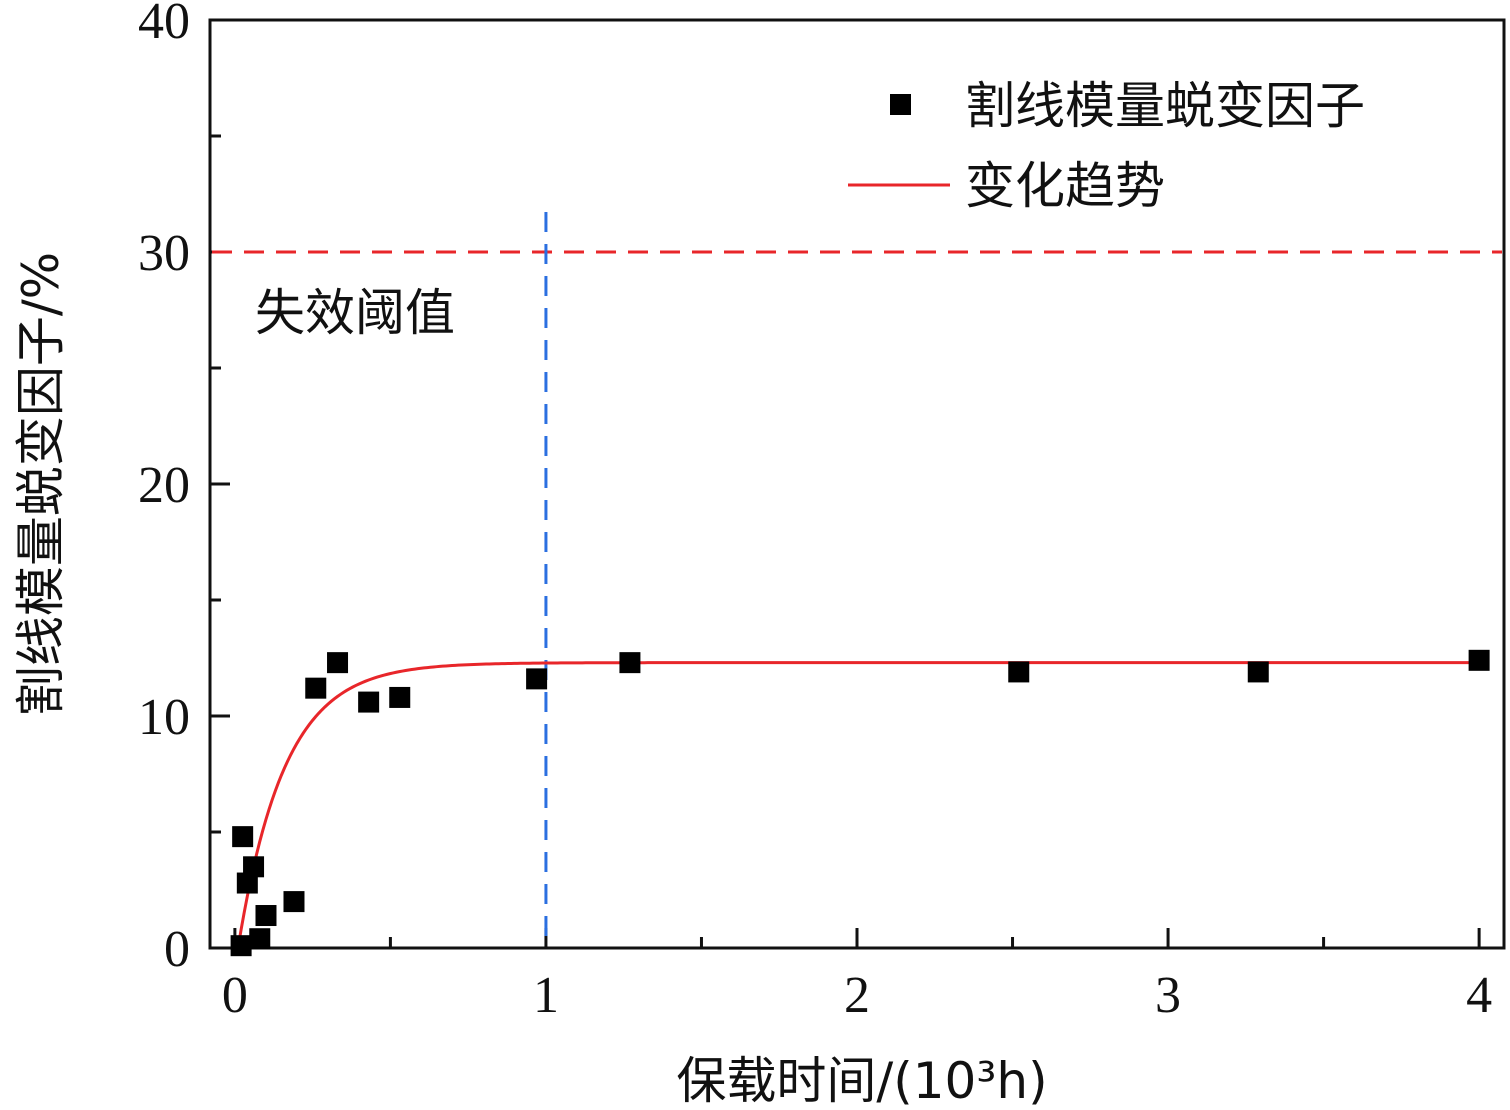 This screenshot has height=1110, width=1510. What do you see at coordinates (1065, 186) in the screenshot?
I see `legend-label: 变化趋势` at bounding box center [1065, 186].